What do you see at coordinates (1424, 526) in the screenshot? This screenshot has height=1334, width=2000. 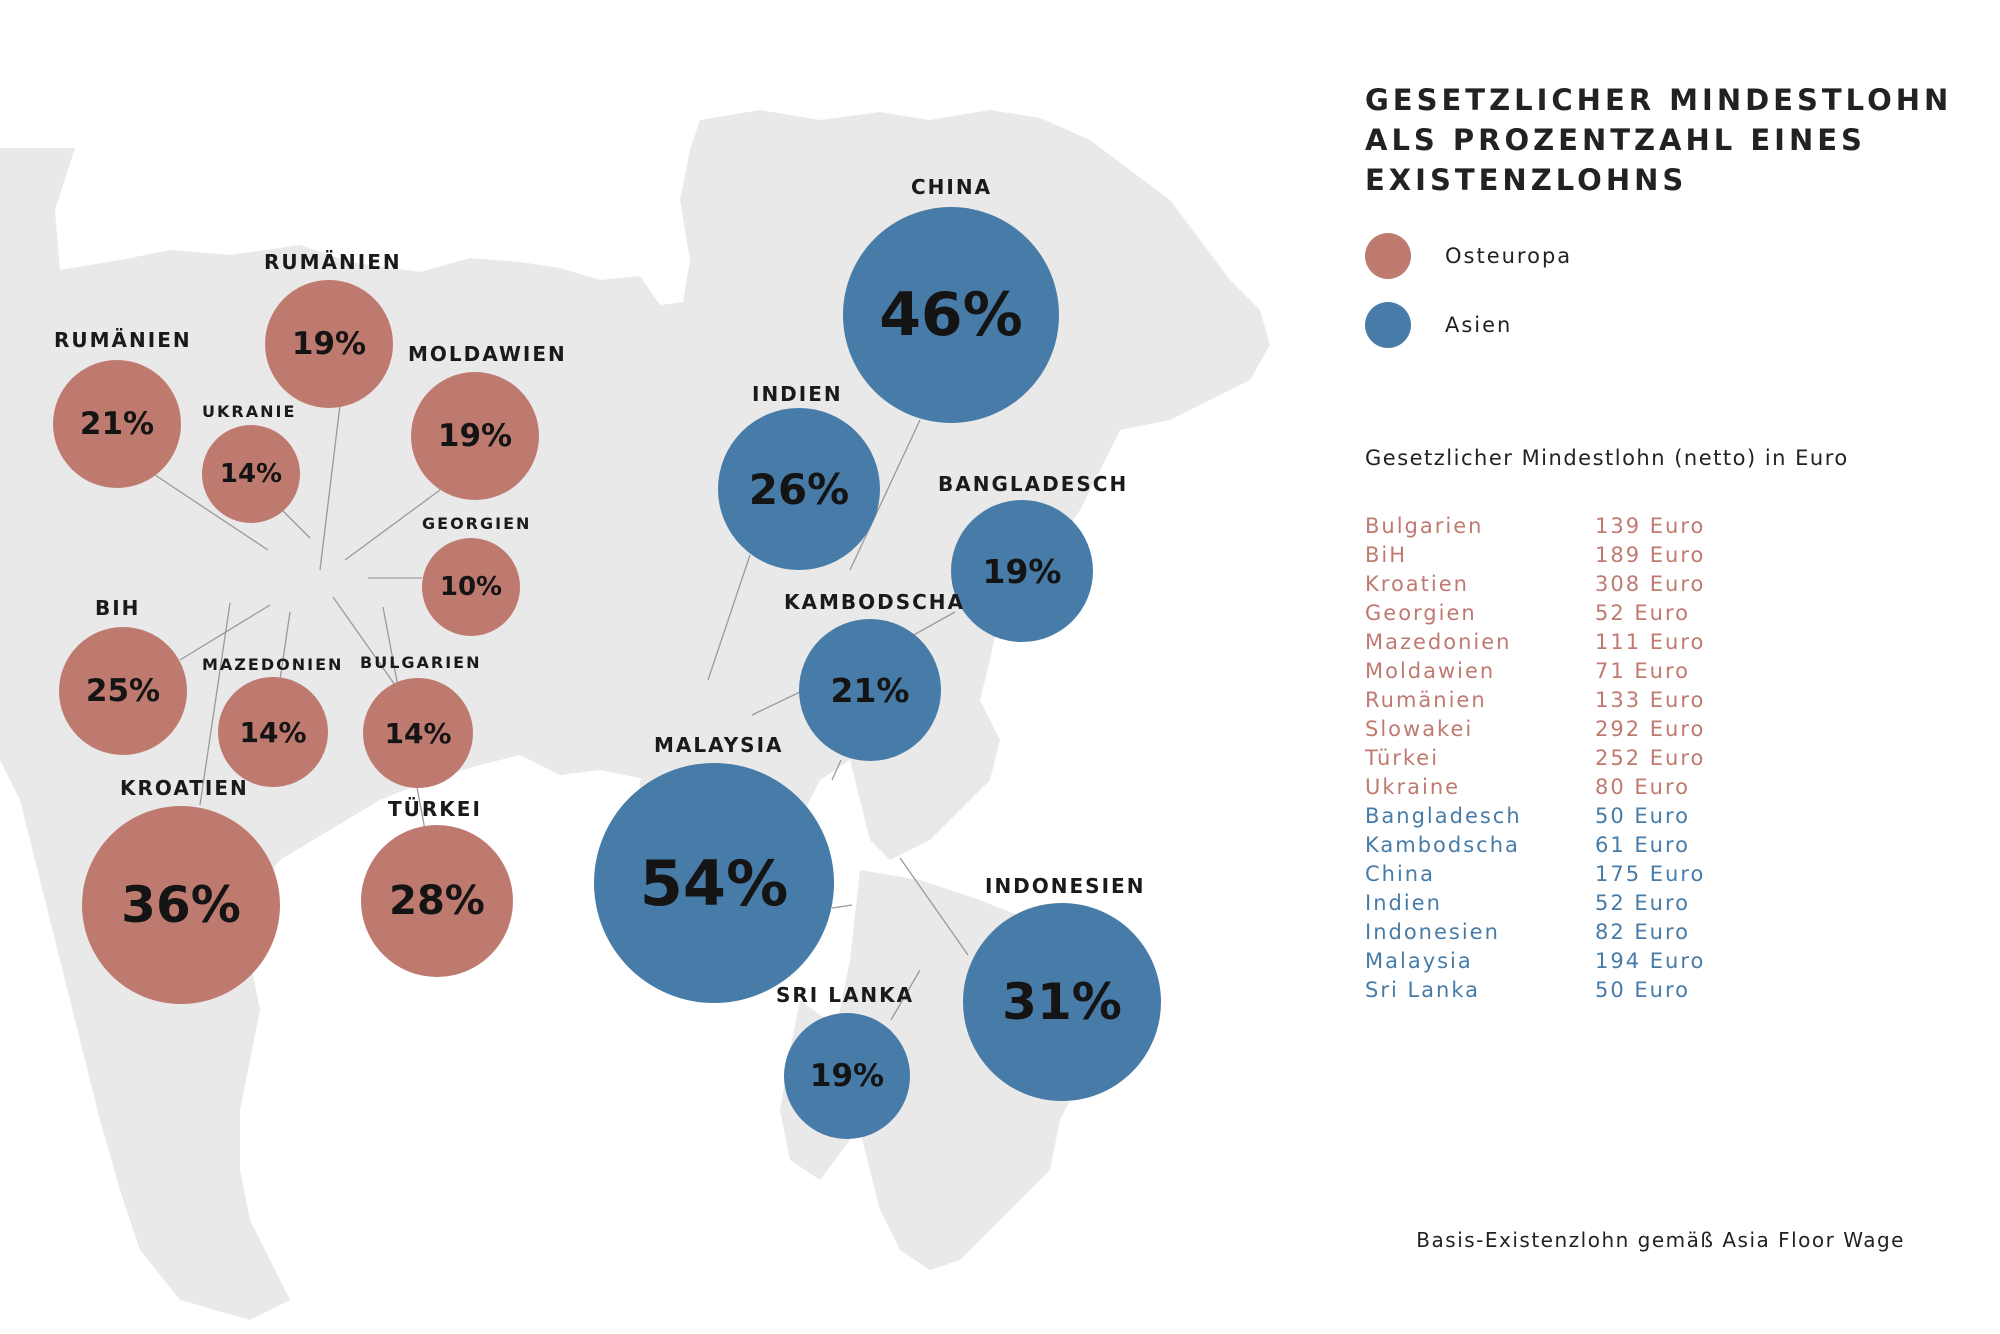 I see `wage-country: Bulgarien` at bounding box center [1424, 526].